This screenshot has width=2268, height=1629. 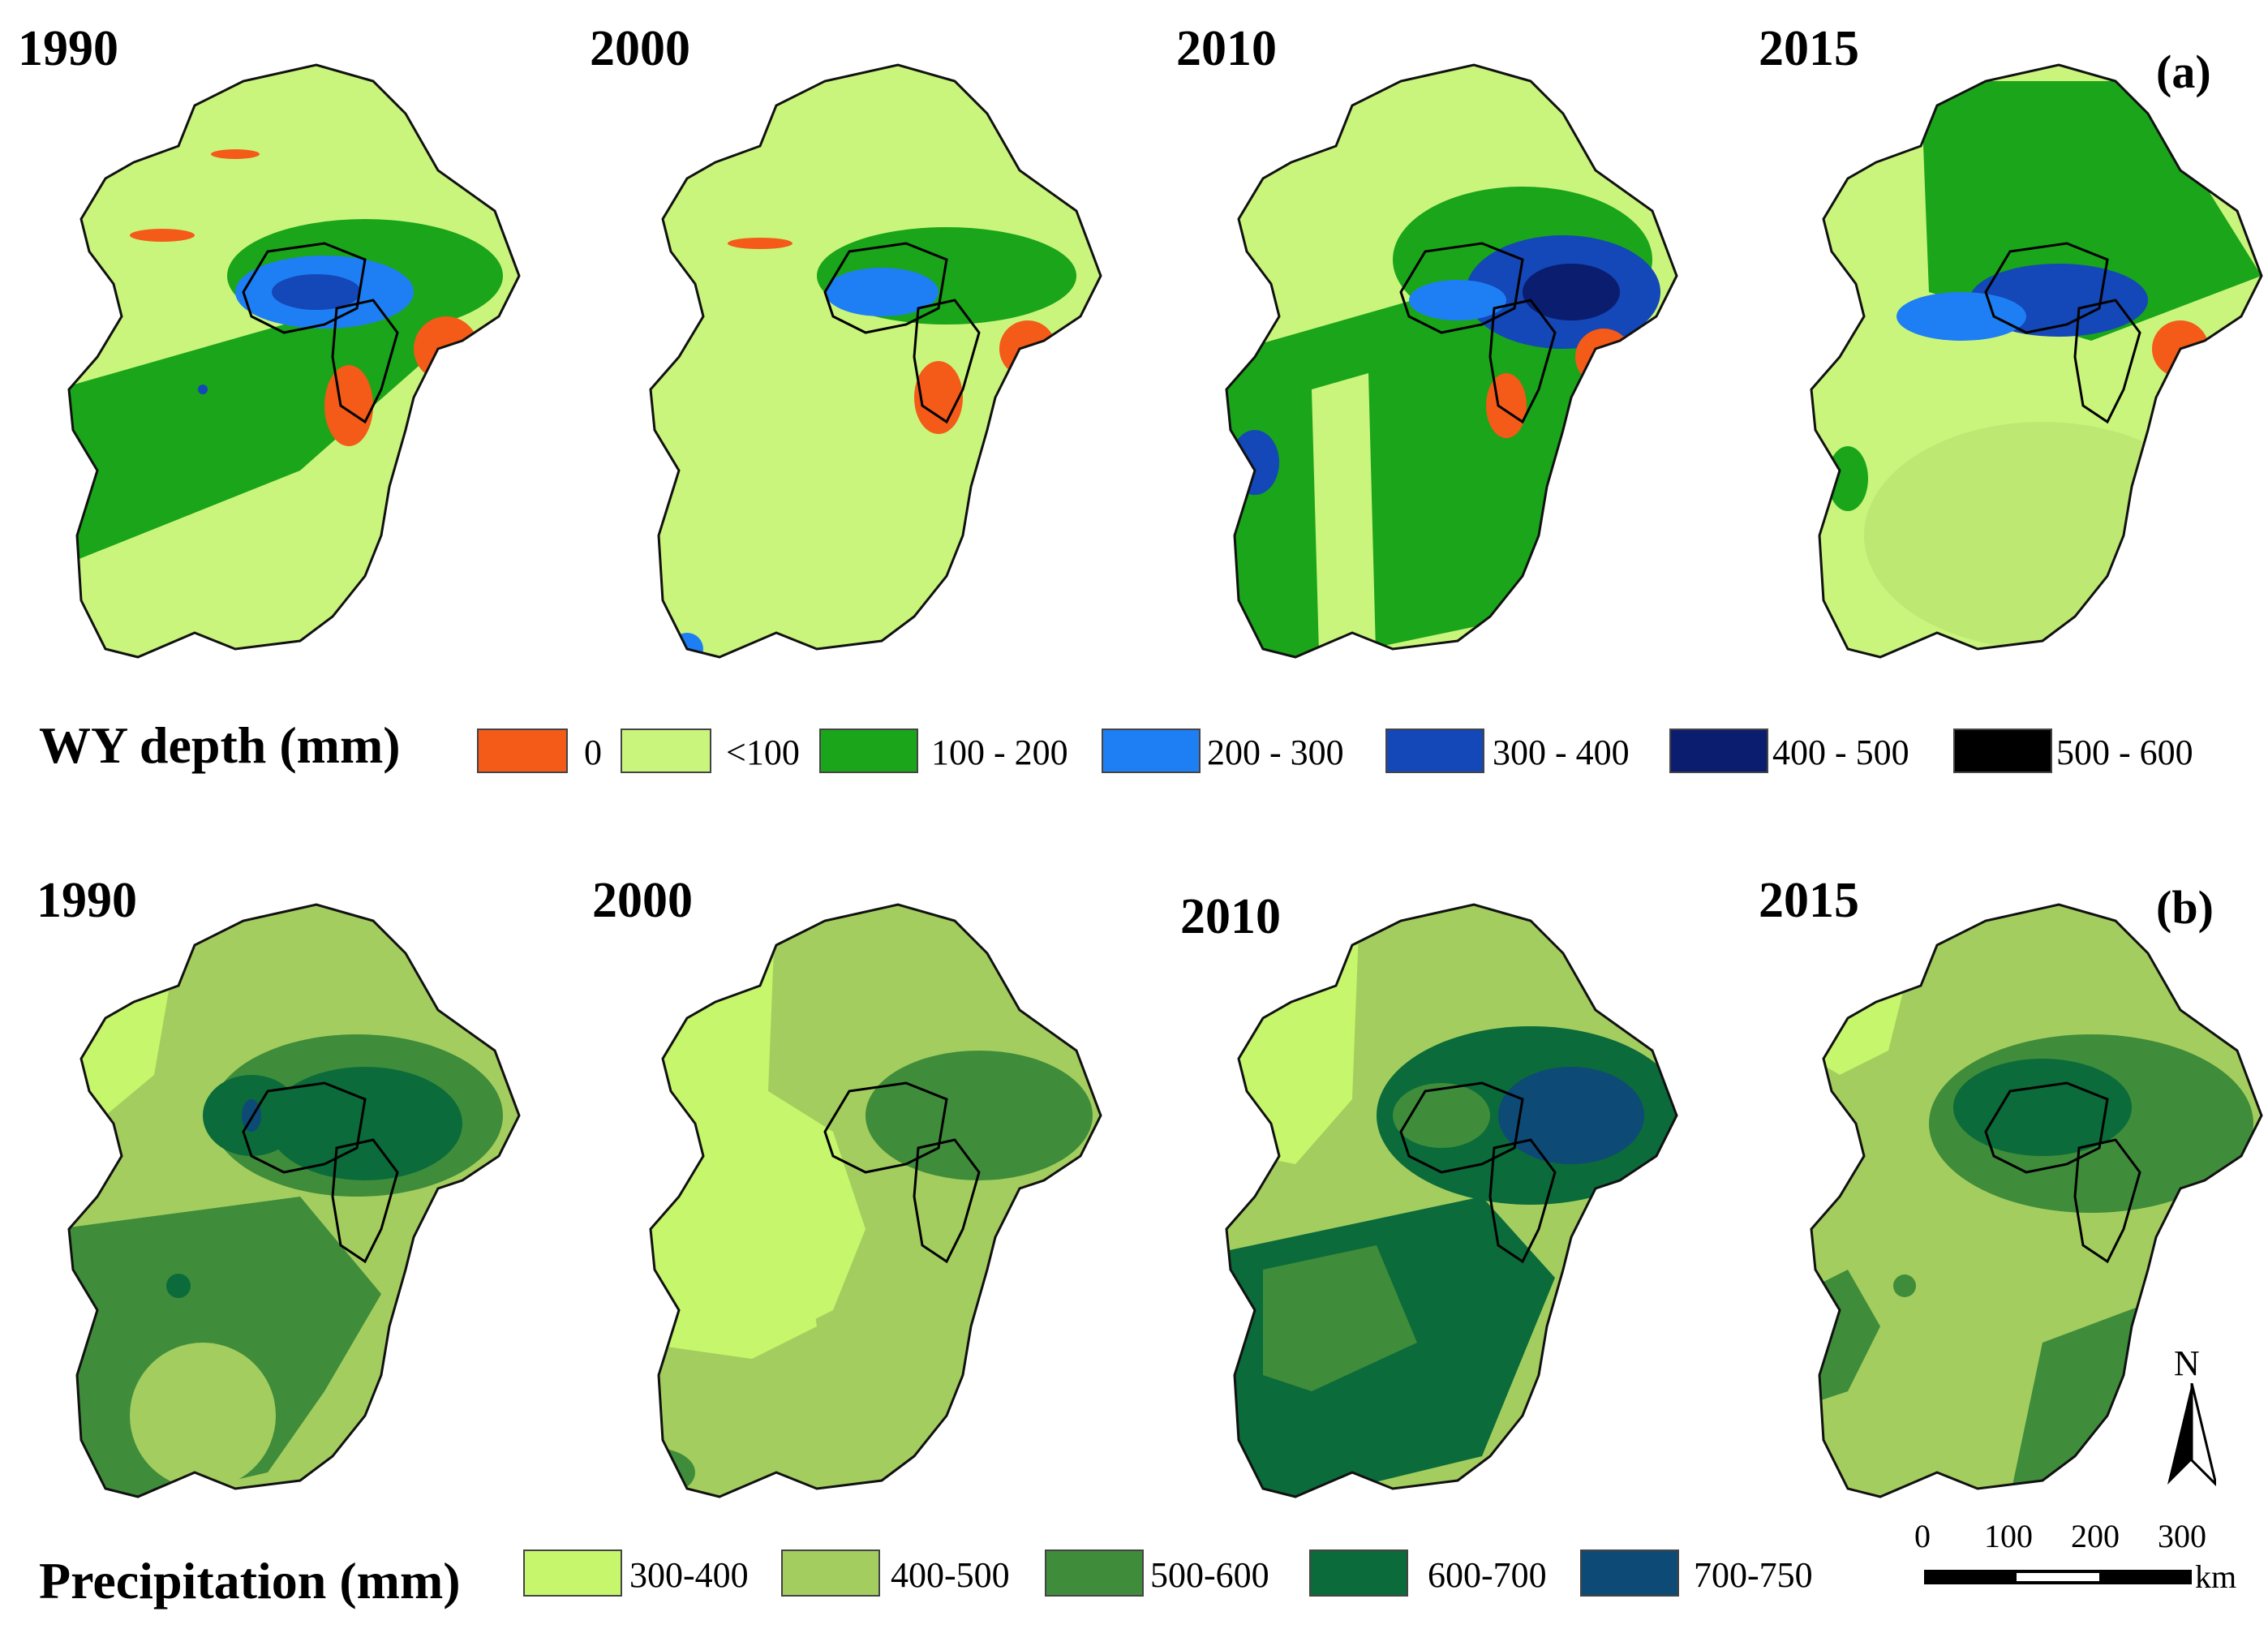 I want to click on precip-legend-label-3: 600-700, so click(x=1487, y=1575).